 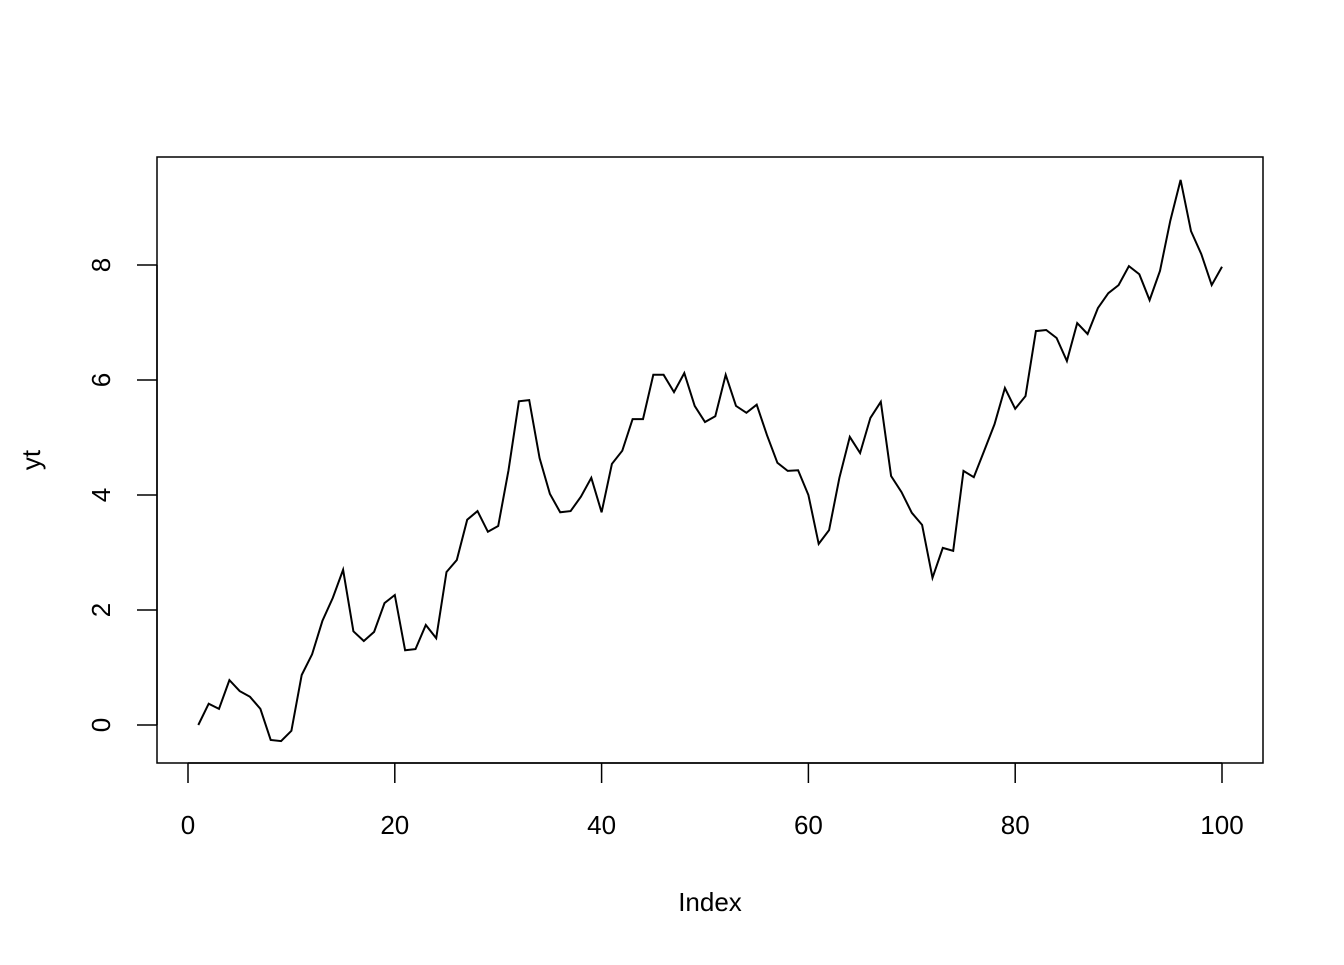 What do you see at coordinates (712, 801) in the screenshot?
I see `x-axis: 0 20 40 60 80 100` at bounding box center [712, 801].